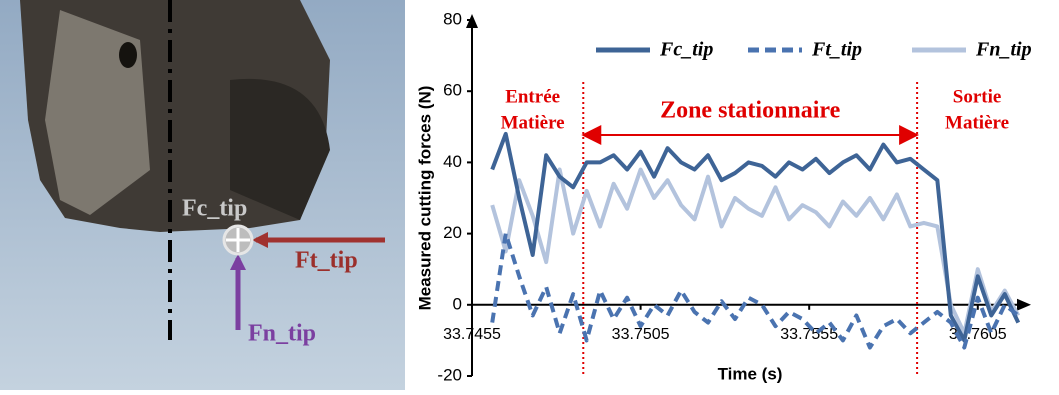 The image size is (1059, 395). What do you see at coordinates (809, 334) in the screenshot?
I see `x-tick-label: 33.7555` at bounding box center [809, 334].